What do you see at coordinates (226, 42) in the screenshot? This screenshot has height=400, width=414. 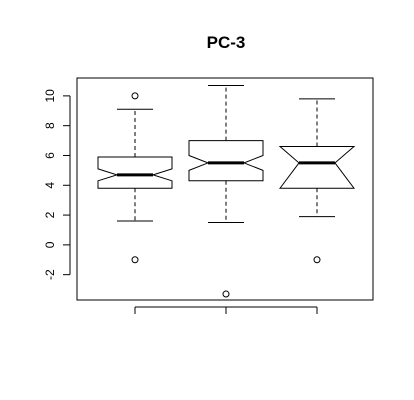 I see `chart-title: PC-3` at bounding box center [226, 42].